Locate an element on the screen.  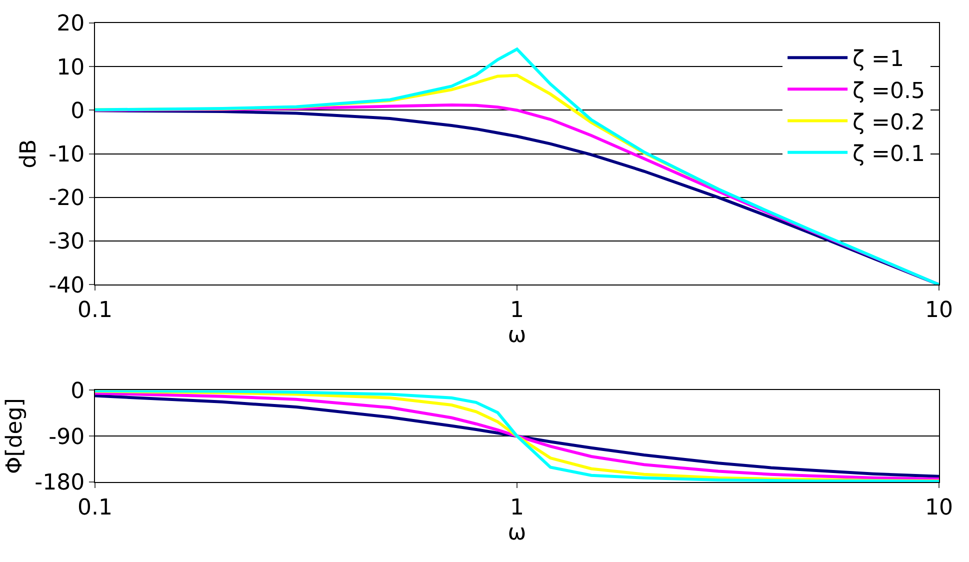
y-tick-label: 20 is located at coordinates (70, 24).